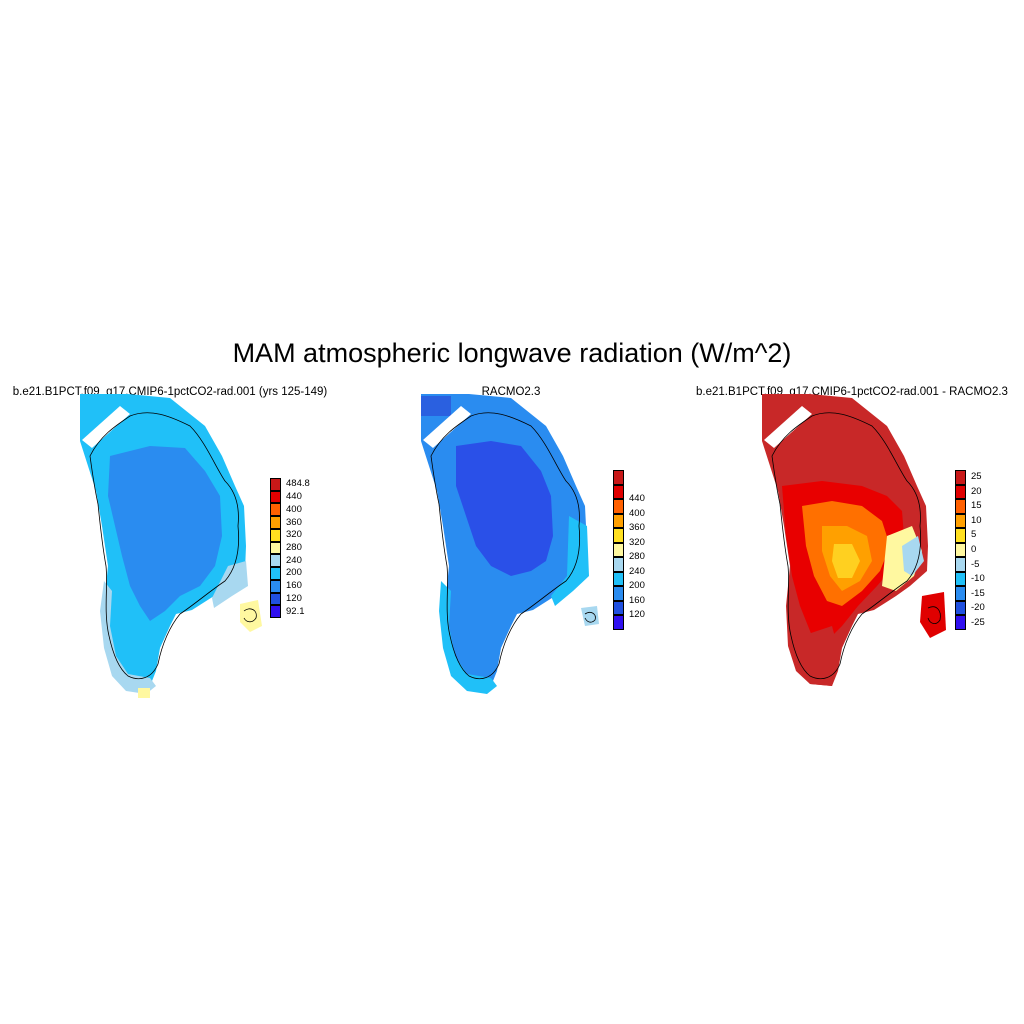 The height and width of the screenshot is (1024, 1024). I want to click on greenland-map-racmo, so click(510, 544).